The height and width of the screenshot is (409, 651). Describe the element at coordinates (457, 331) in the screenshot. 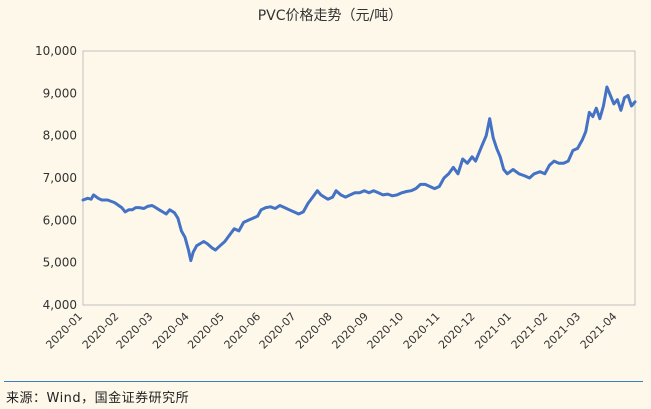

I see `x-tick-label: 2020-12` at that location.